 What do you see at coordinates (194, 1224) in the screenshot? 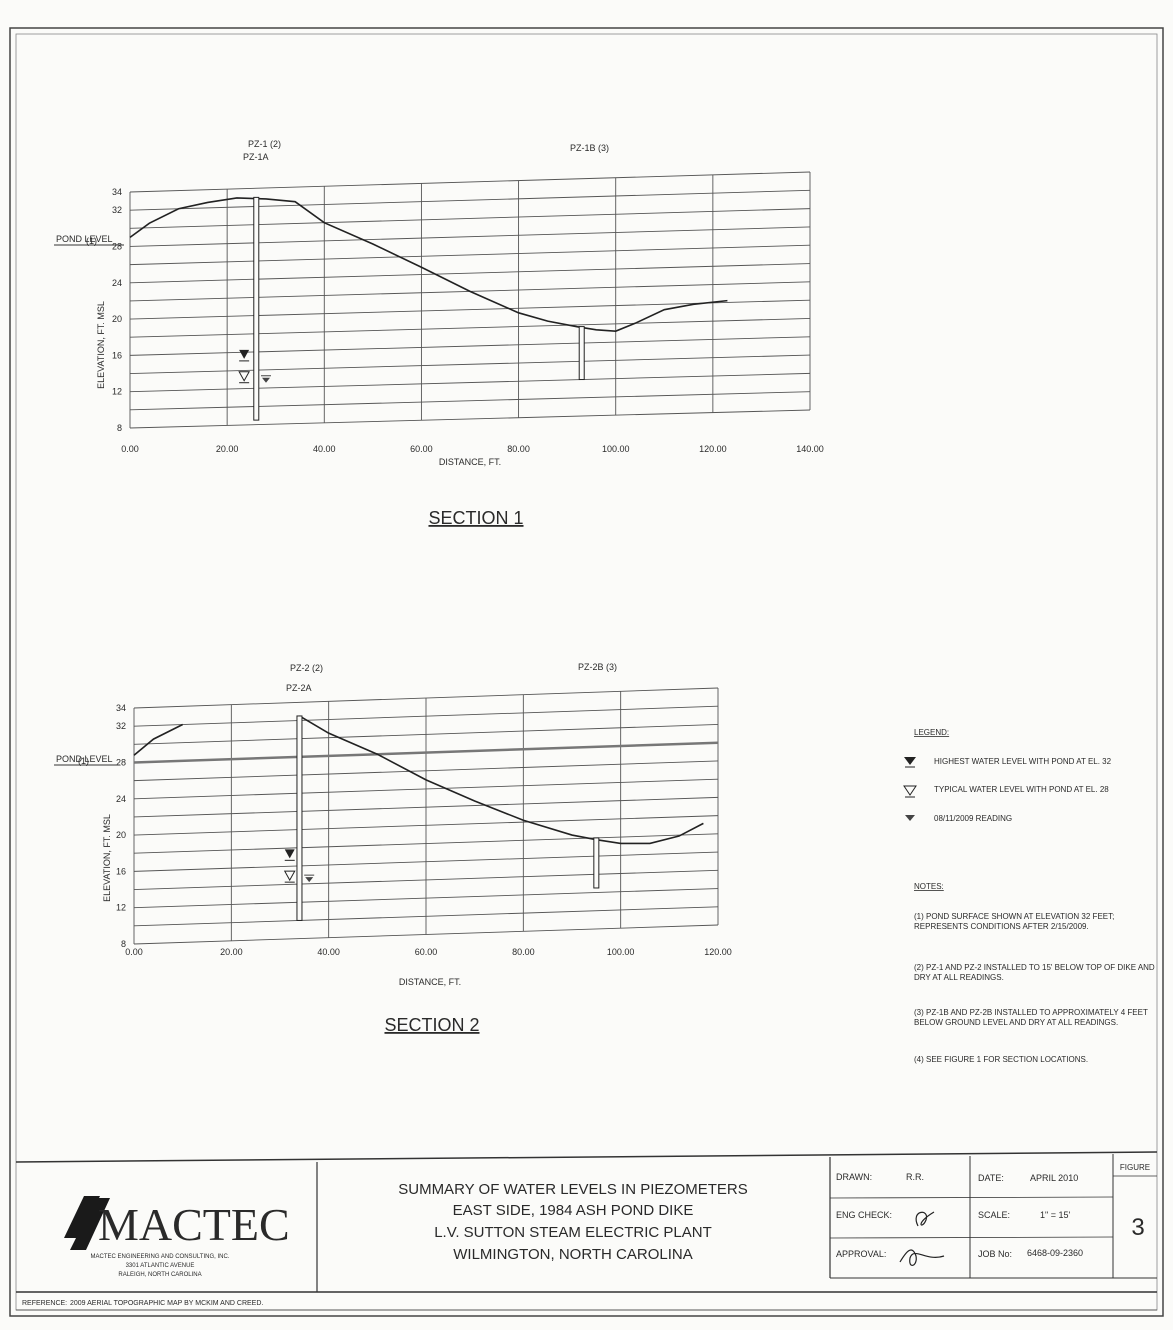
I see `company-logo-text: MACTEC` at bounding box center [194, 1224].